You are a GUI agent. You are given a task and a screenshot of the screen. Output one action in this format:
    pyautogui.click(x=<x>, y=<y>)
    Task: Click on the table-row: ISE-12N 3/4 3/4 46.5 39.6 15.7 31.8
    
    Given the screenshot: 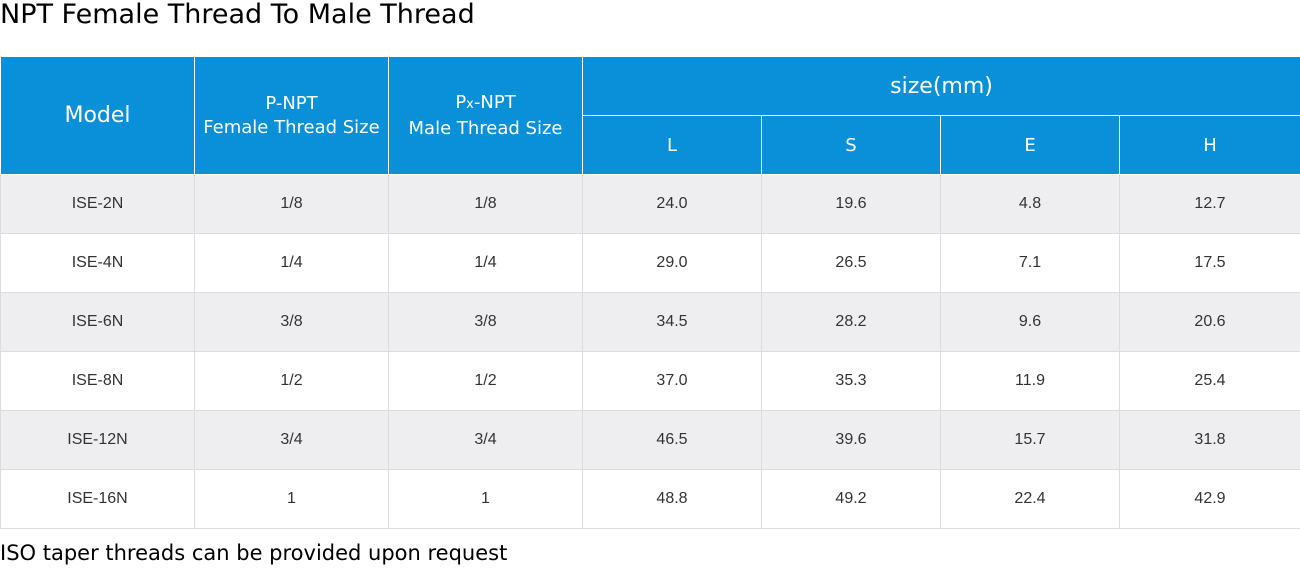 What is the action you would take?
    pyautogui.click(x=650, y=440)
    